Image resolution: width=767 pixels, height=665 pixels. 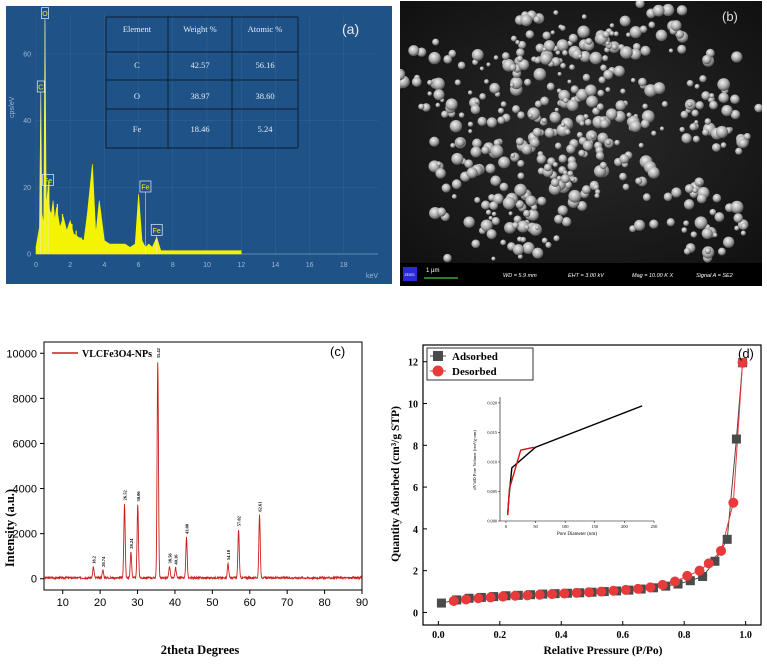 What do you see at coordinates (264, 65) in the screenshot?
I see `table-cell: 56.16` at bounding box center [264, 65].